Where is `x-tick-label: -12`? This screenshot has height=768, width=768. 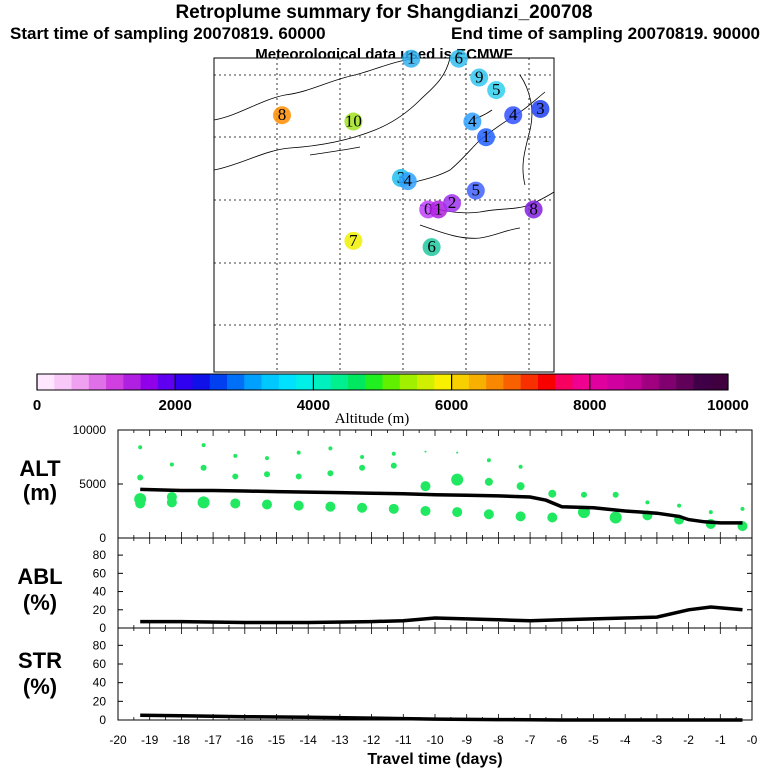
x-tick-label: -12 is located at coordinates (372, 740).